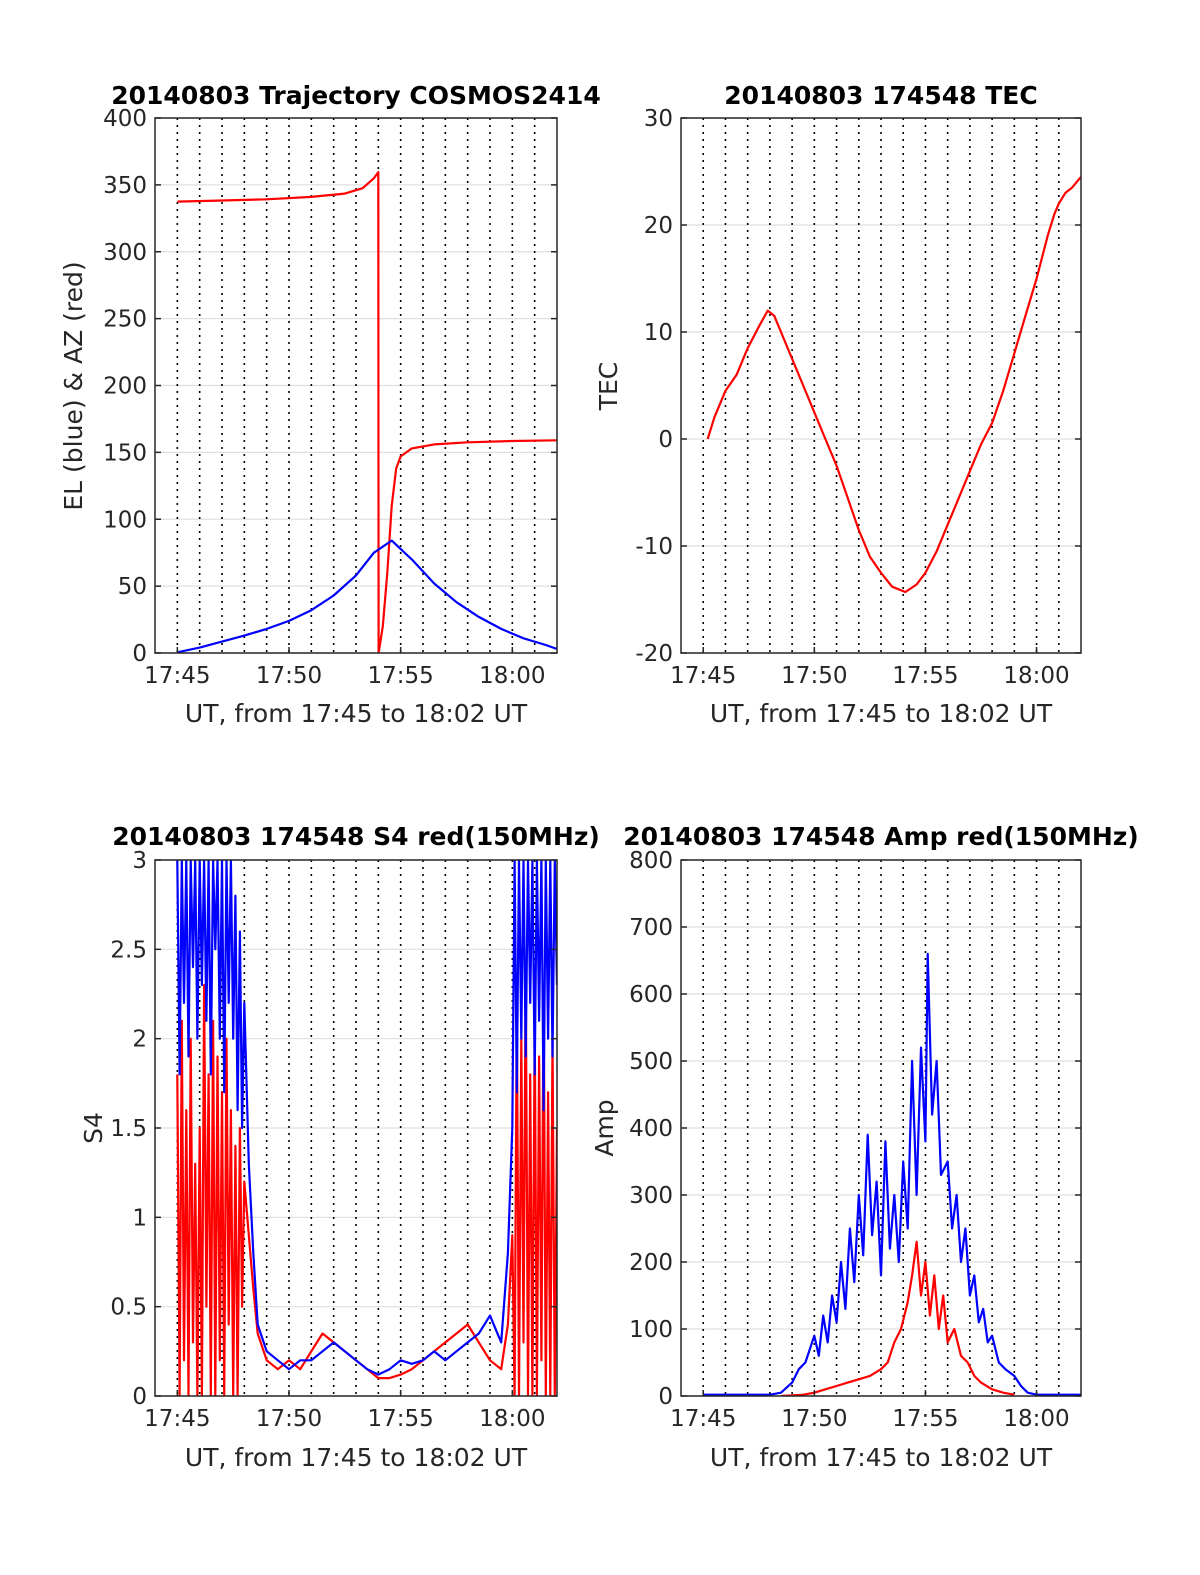  I want to click on y-tick-label: 600, so click(651, 995).